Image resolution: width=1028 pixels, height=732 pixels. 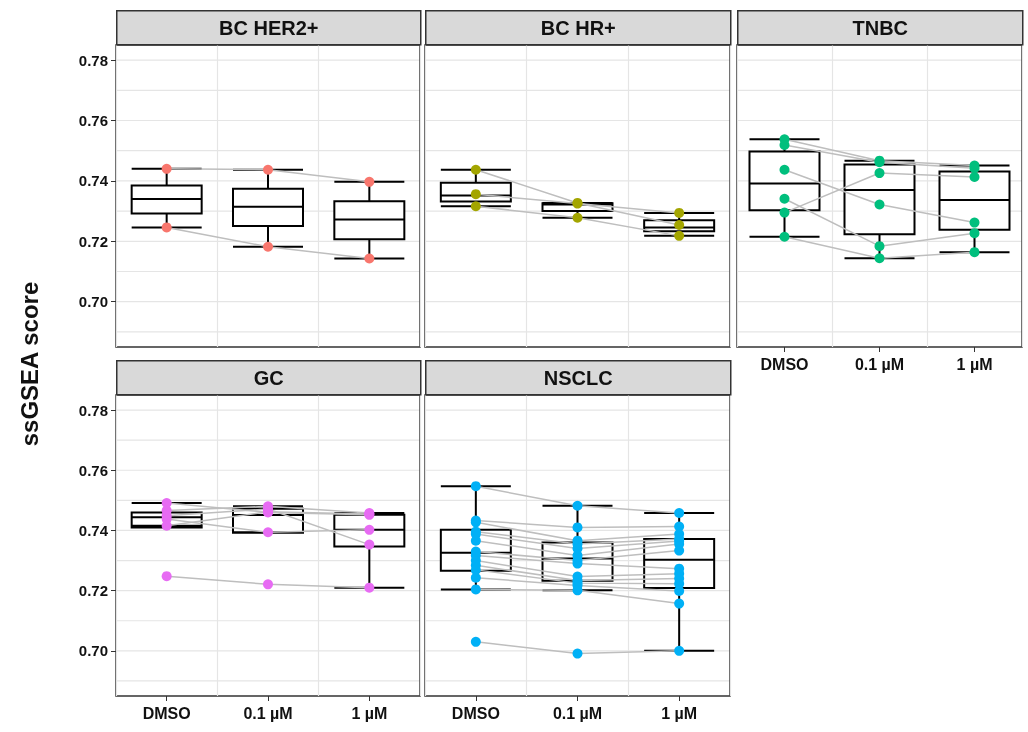 I want to click on chart-title: BC HER2+, so click(x=269, y=27).